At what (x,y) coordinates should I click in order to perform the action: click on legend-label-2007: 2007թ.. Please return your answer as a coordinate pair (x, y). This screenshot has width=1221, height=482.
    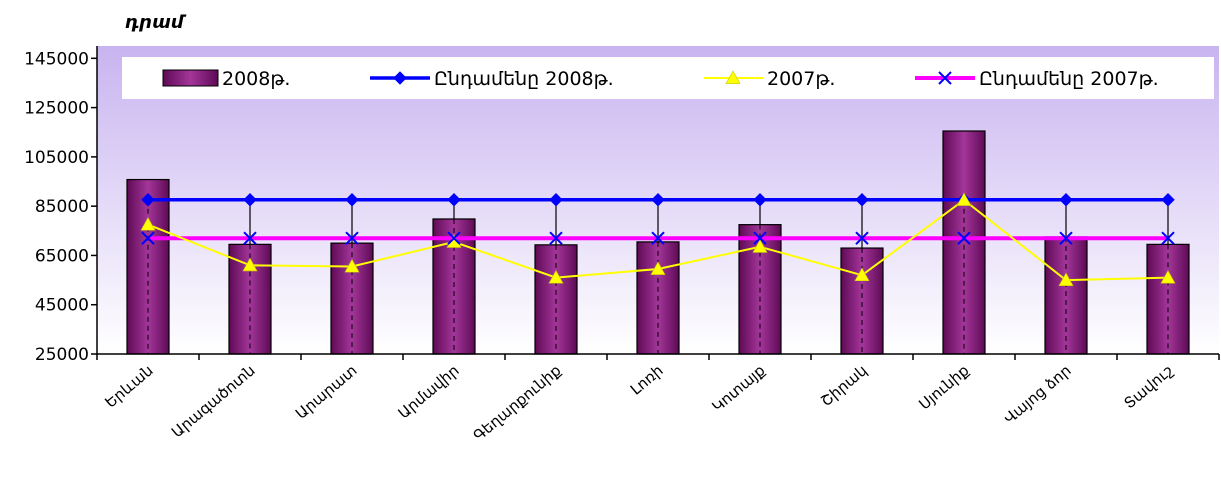
    Looking at the image, I should click on (801, 79).